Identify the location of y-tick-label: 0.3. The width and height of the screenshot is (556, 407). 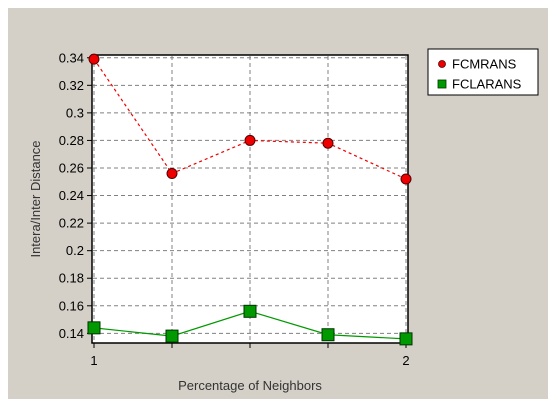
(75, 112).